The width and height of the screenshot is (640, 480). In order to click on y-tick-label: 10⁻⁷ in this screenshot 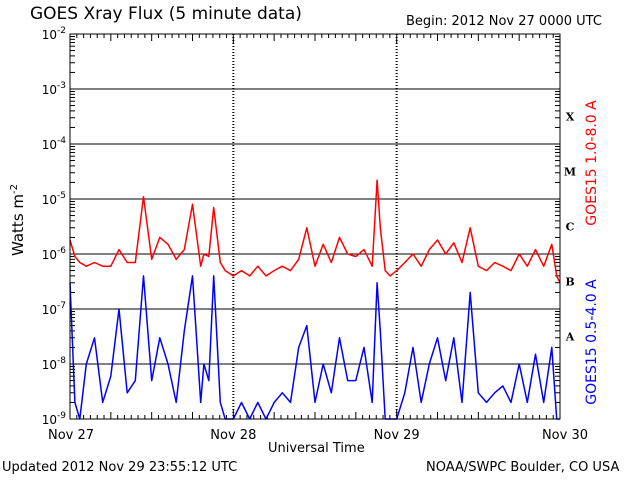, I will do `click(54, 309)`.